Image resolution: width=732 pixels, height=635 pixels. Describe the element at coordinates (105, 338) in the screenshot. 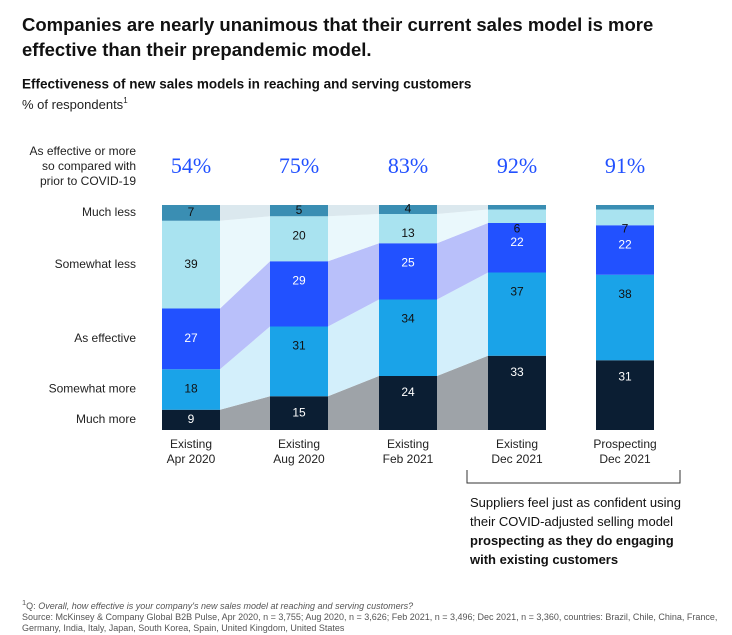

I see `series-label: As effective` at that location.